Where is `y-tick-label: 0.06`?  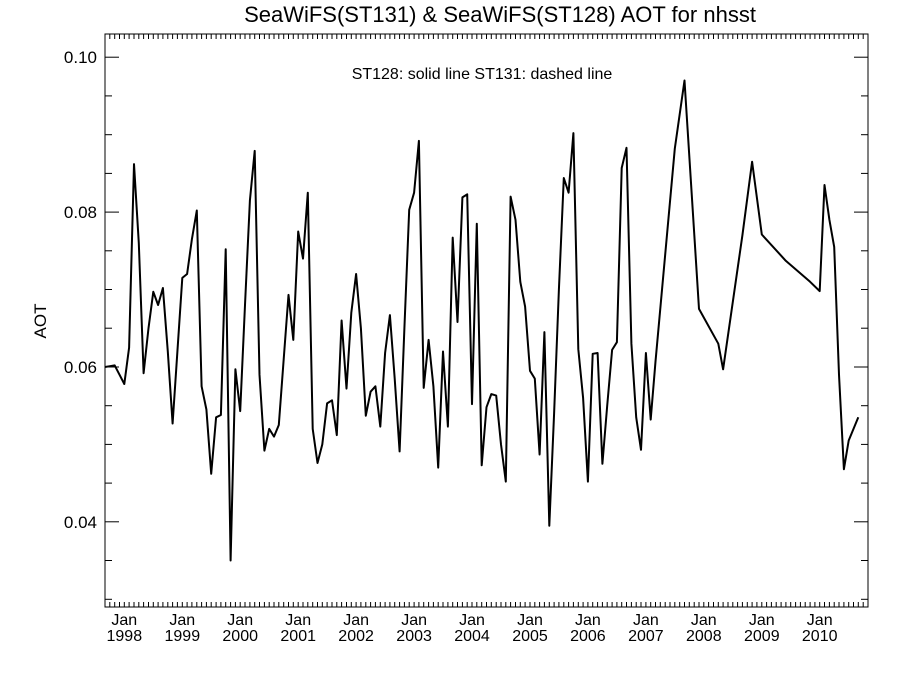 y-tick-label: 0.06 is located at coordinates (80, 367).